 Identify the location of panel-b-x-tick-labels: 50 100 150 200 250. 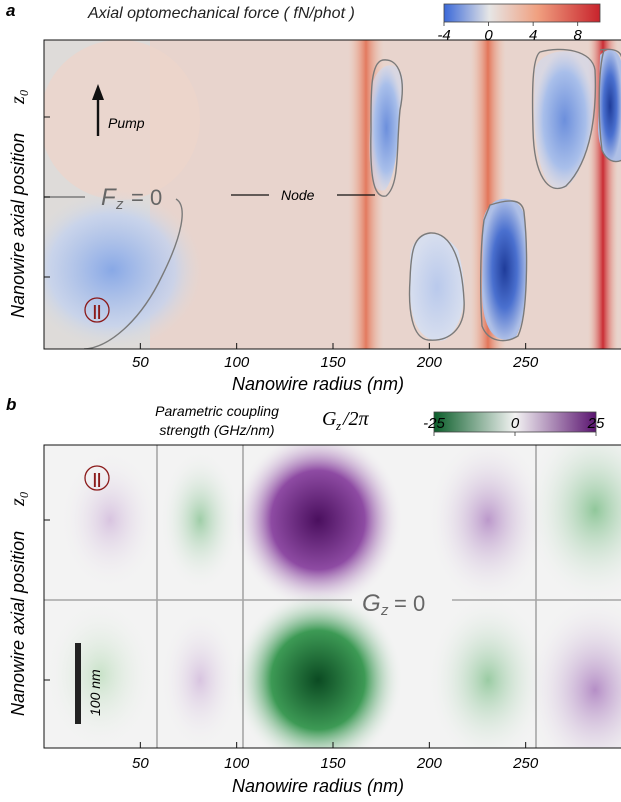
(335, 763).